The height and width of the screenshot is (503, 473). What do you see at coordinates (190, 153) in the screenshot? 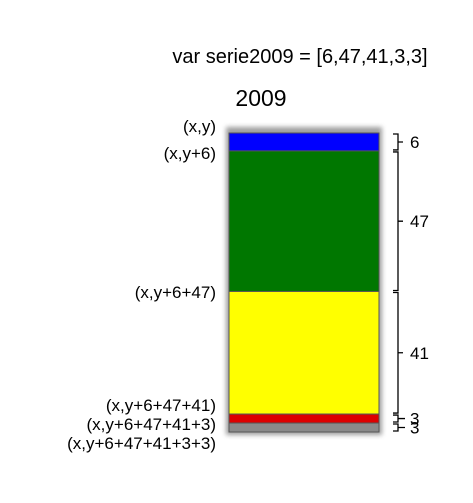
I see `coord-label-1: (x,y+6)` at bounding box center [190, 153].